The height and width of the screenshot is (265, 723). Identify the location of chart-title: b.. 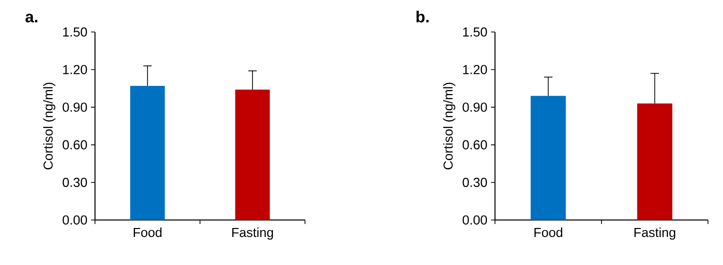
(422, 16).